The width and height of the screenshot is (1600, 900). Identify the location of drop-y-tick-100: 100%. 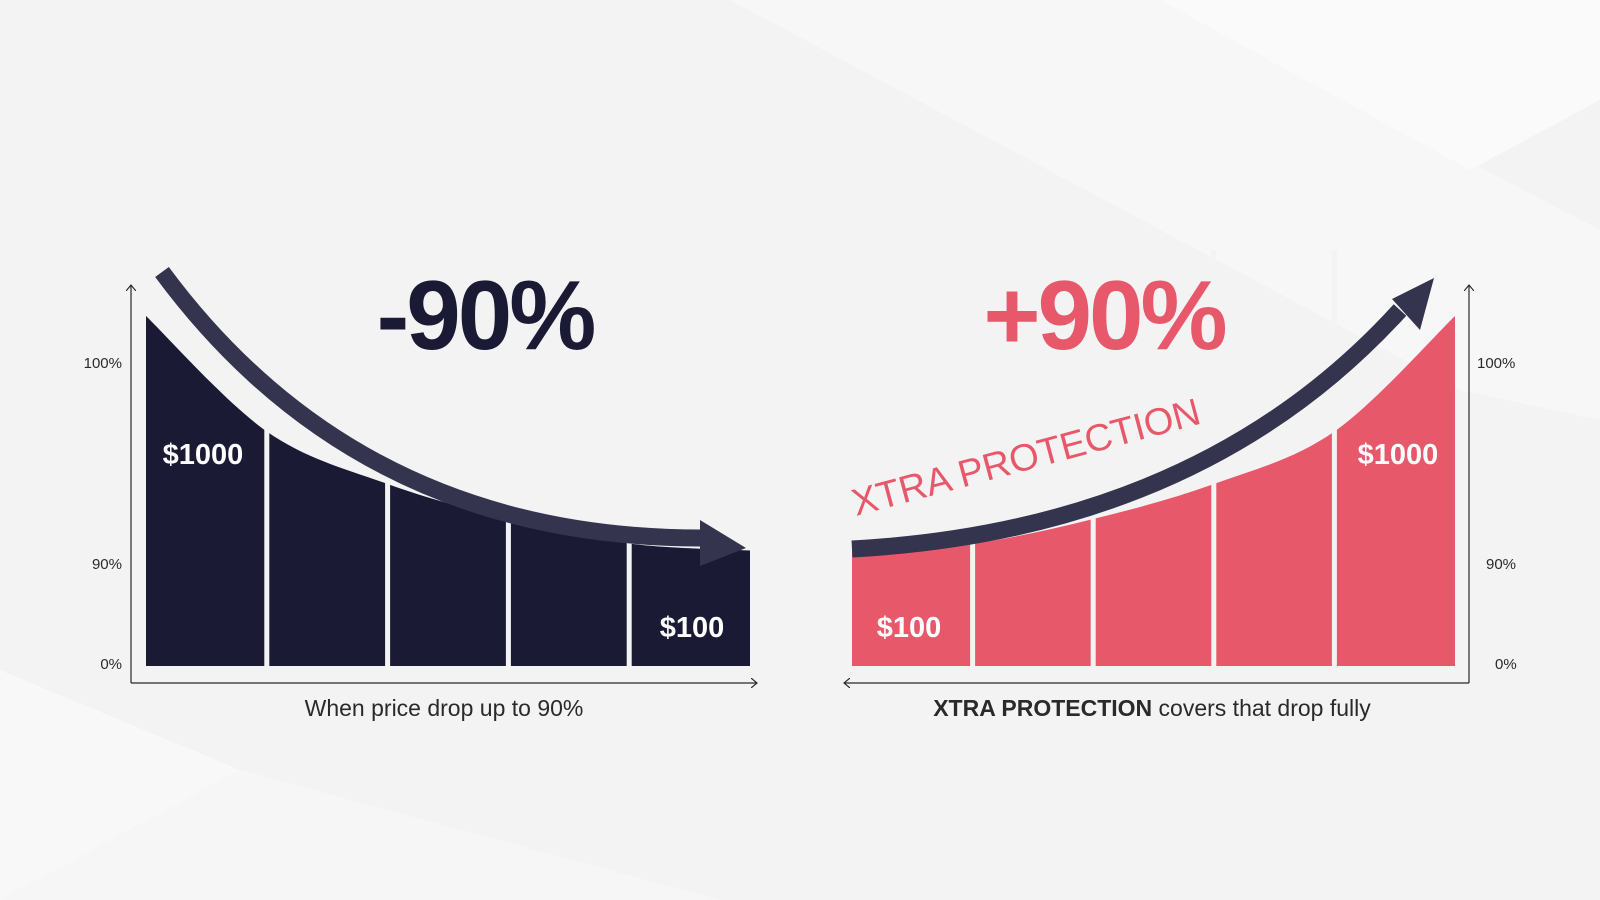
(103, 363).